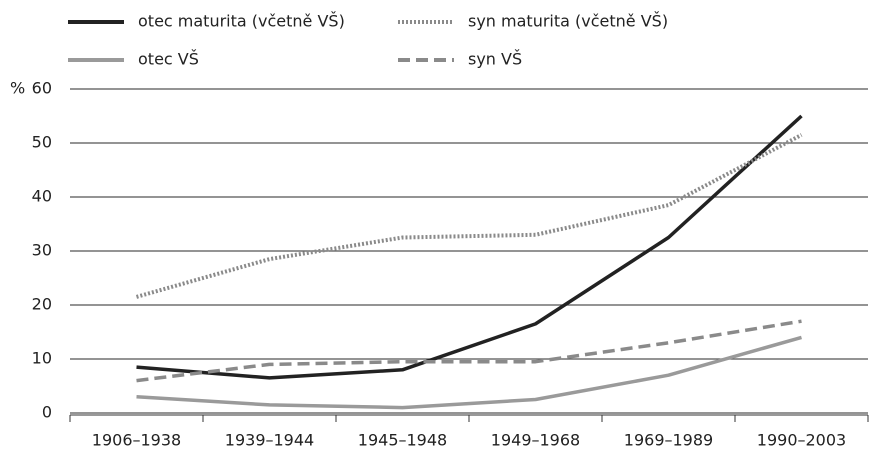 This screenshot has width=872, height=455. I want to click on y-tick-label: 0, so click(47, 412).